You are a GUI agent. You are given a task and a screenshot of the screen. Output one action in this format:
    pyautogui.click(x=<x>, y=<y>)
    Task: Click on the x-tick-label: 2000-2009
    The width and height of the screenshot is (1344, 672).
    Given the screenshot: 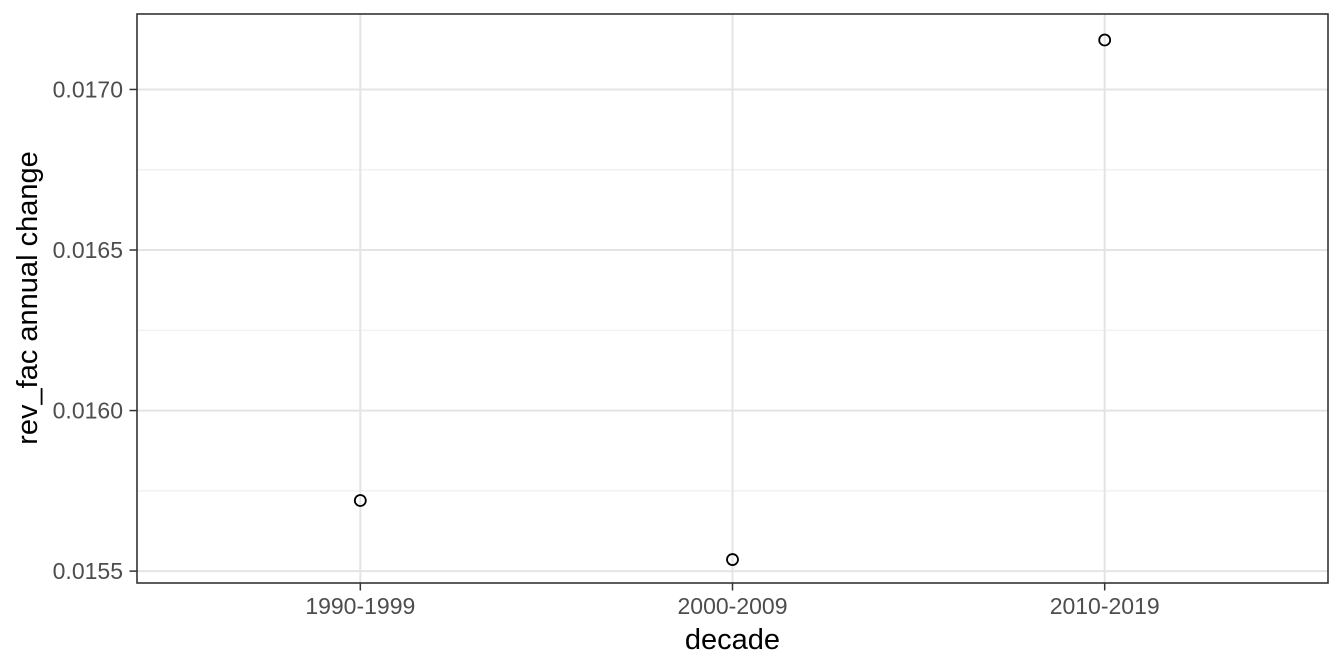 What is the action you would take?
    pyautogui.click(x=733, y=606)
    